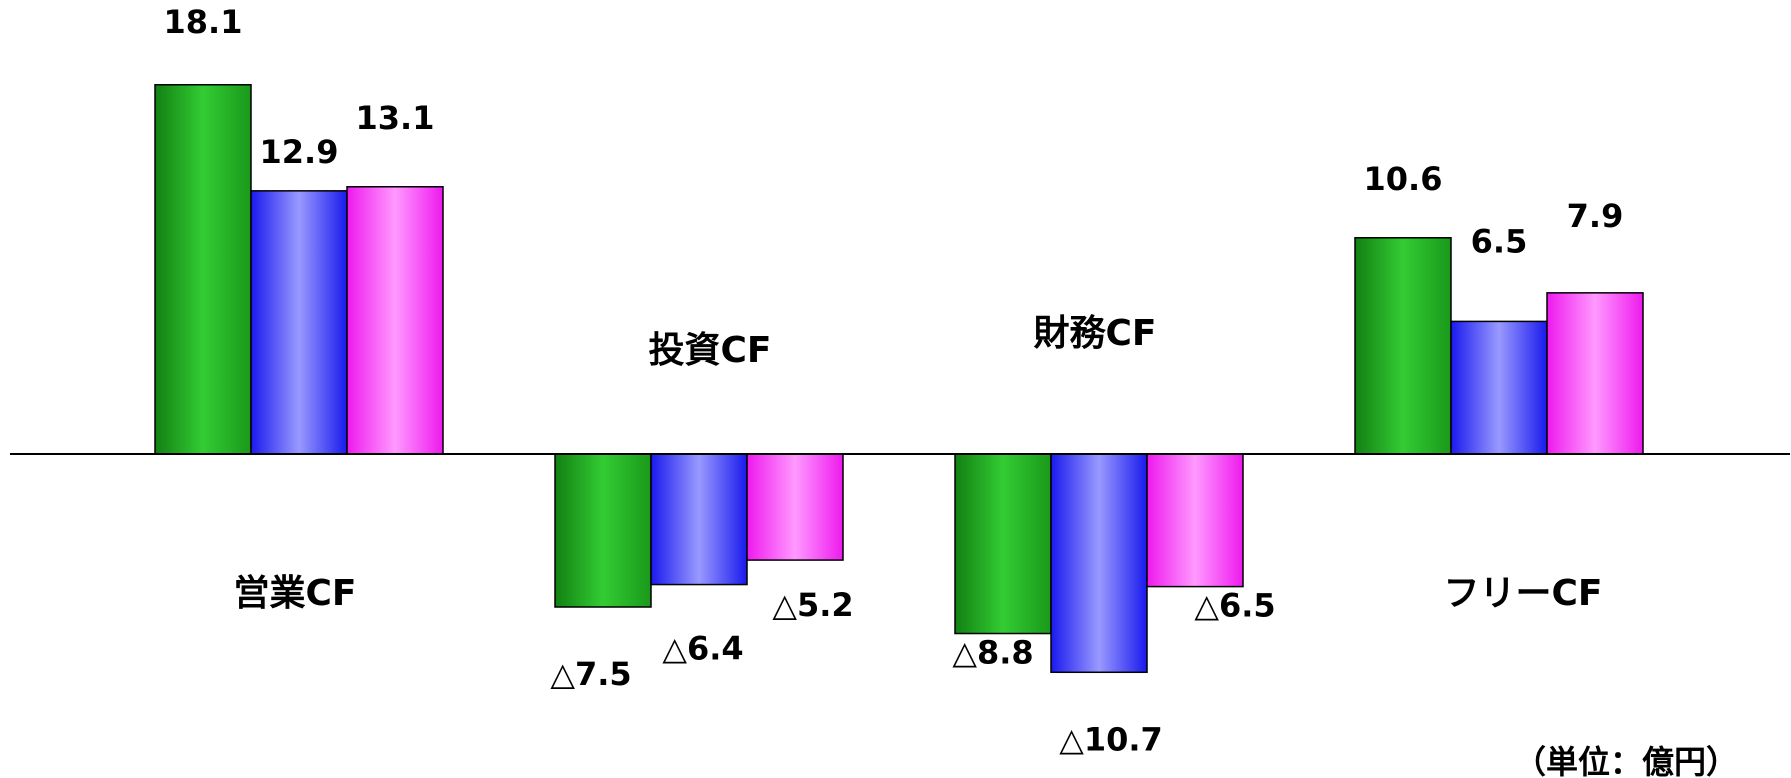 This screenshot has height=778, width=1791. What do you see at coordinates (395, 118) in the screenshot?
I see `value-label-0-2: 13.1` at bounding box center [395, 118].